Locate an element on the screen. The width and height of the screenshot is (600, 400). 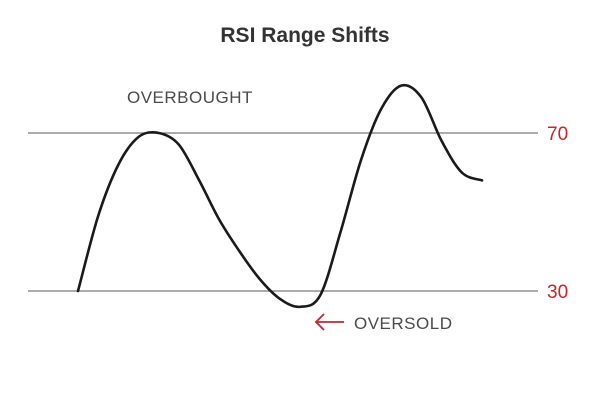
overbought-annotation: OVERBOUGHT is located at coordinates (190, 97).